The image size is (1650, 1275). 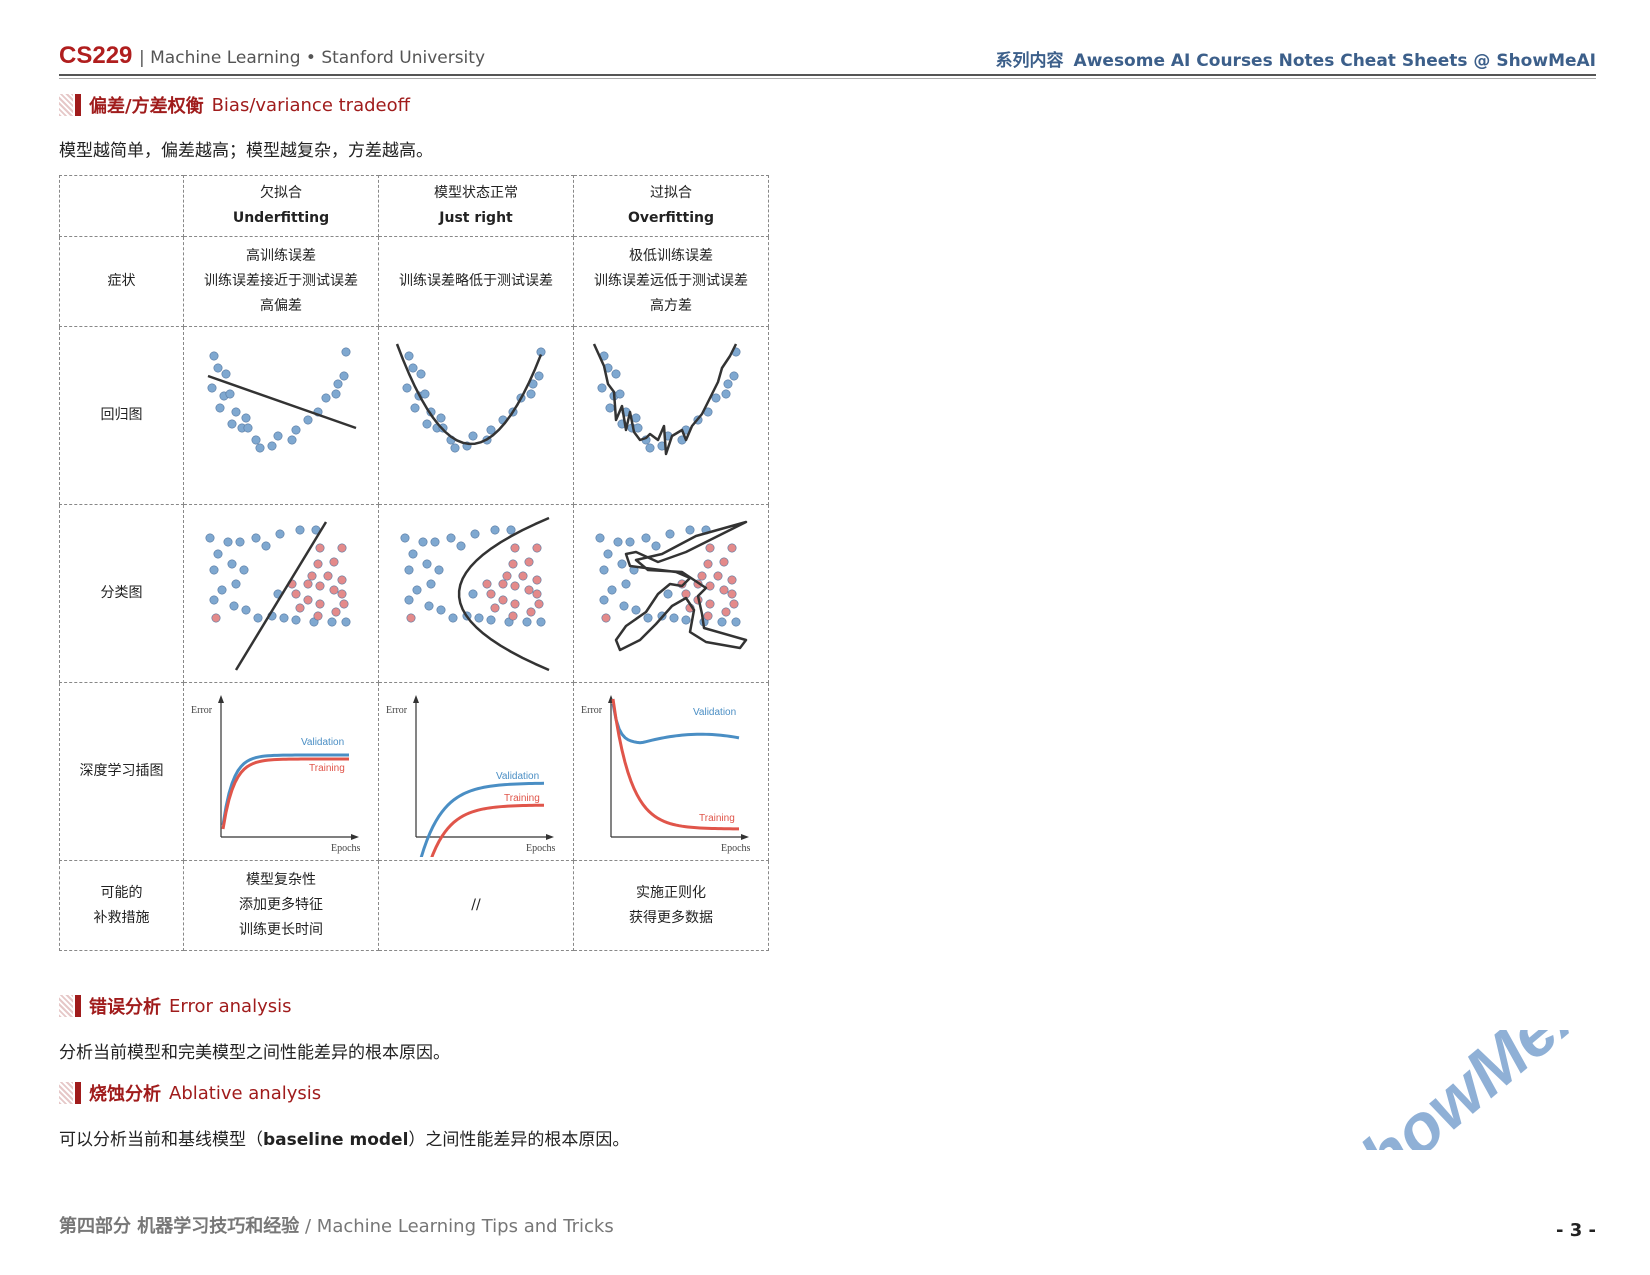 I want to click on regression-plot-overfitting, so click(x=666, y=398).